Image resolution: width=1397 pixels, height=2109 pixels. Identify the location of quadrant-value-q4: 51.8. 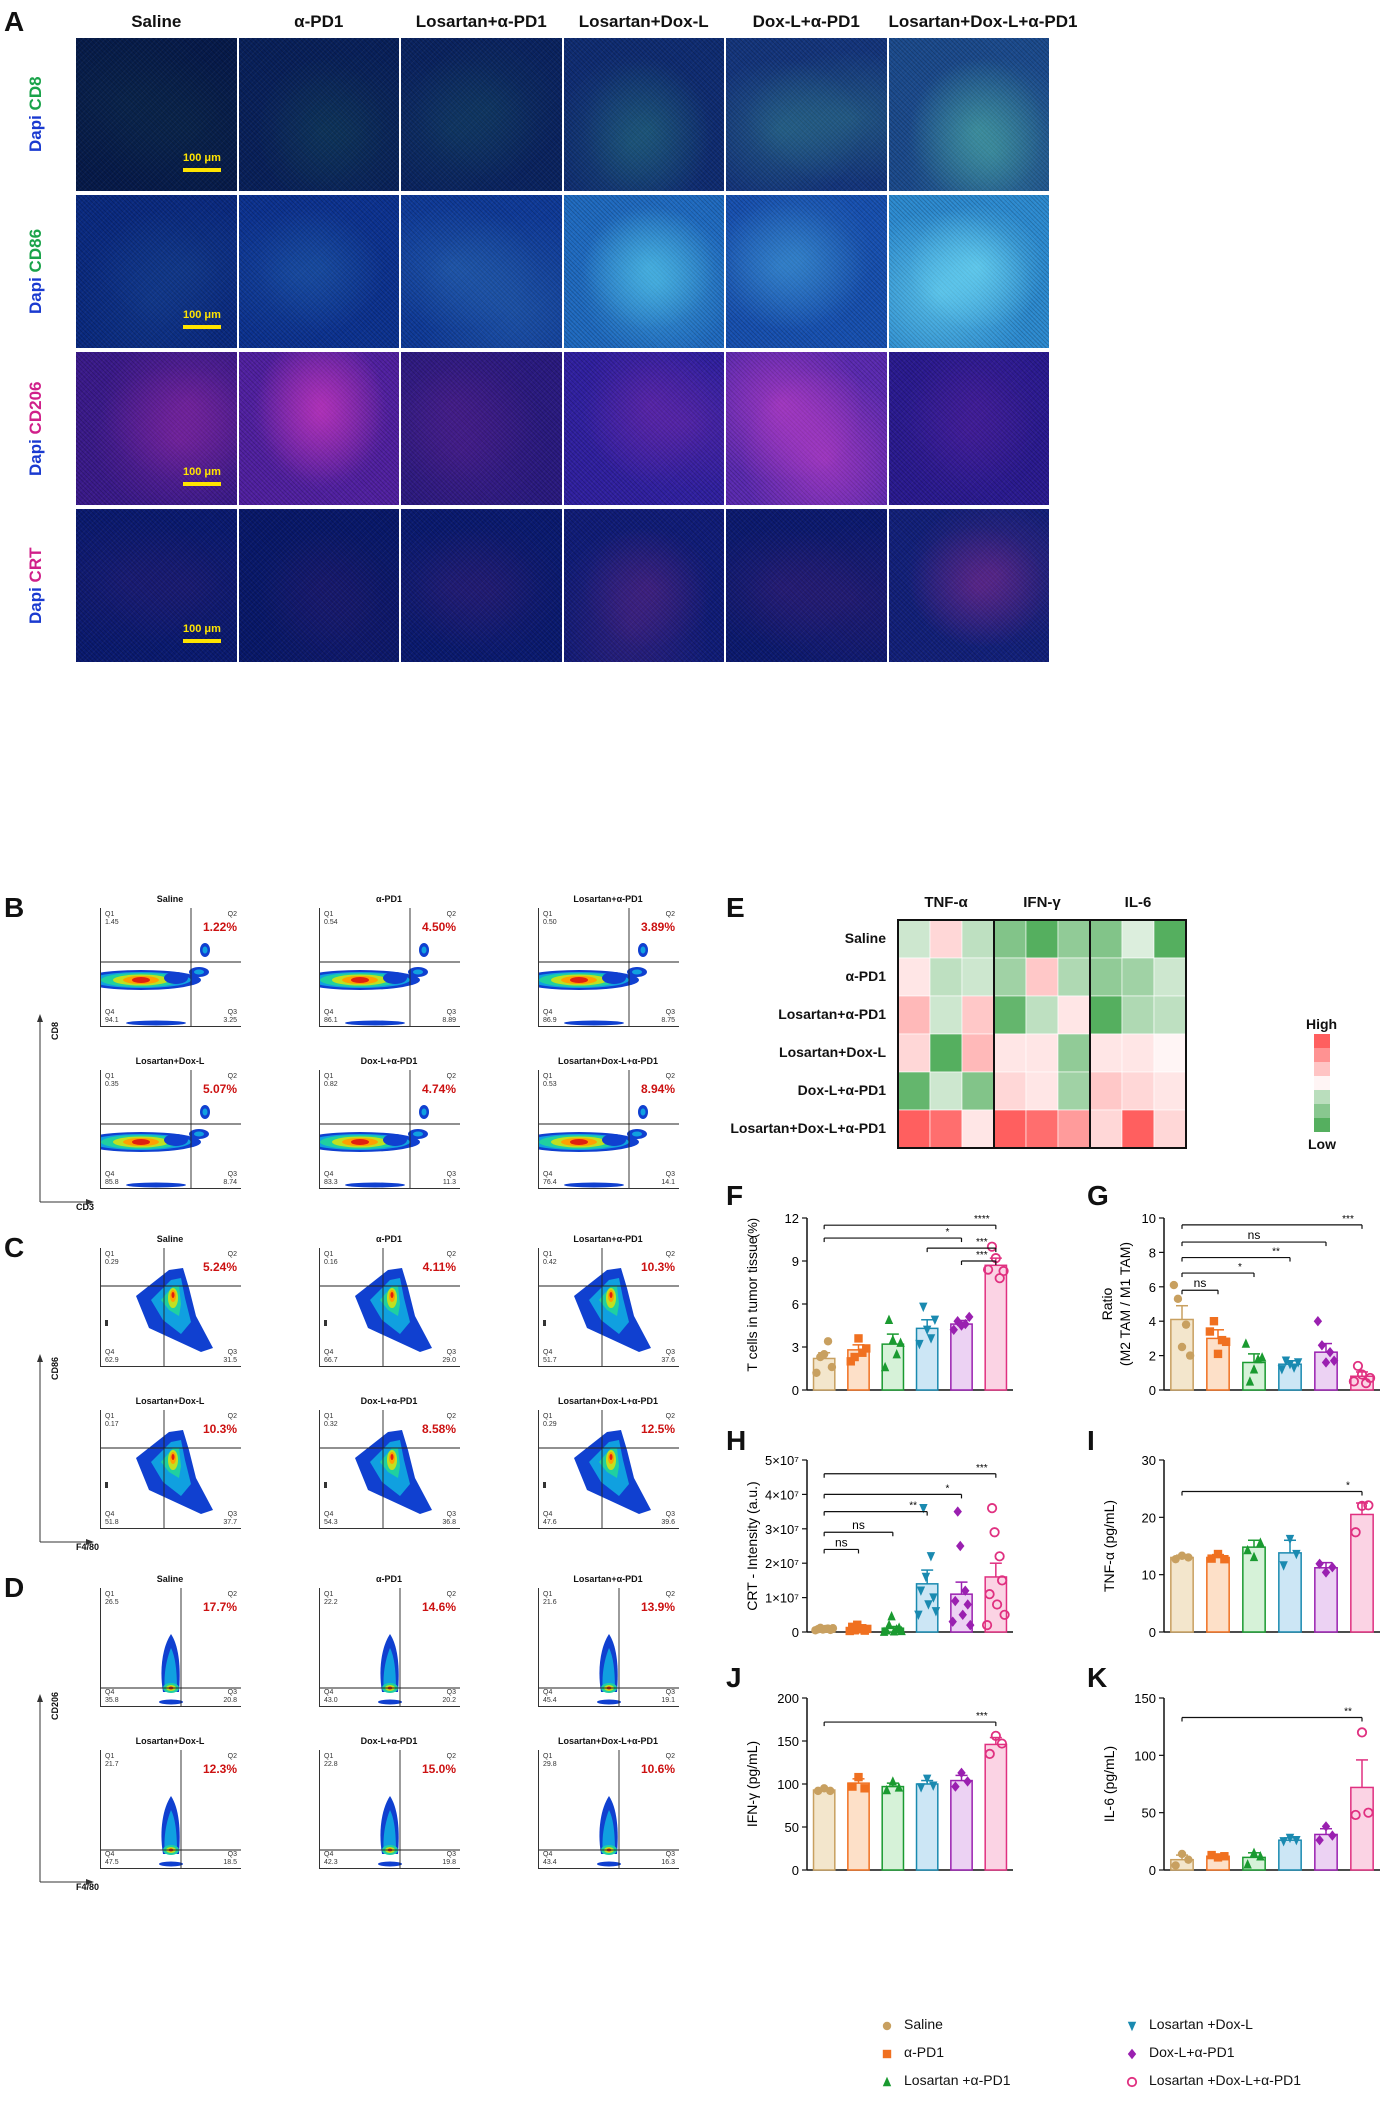
(112, 1522).